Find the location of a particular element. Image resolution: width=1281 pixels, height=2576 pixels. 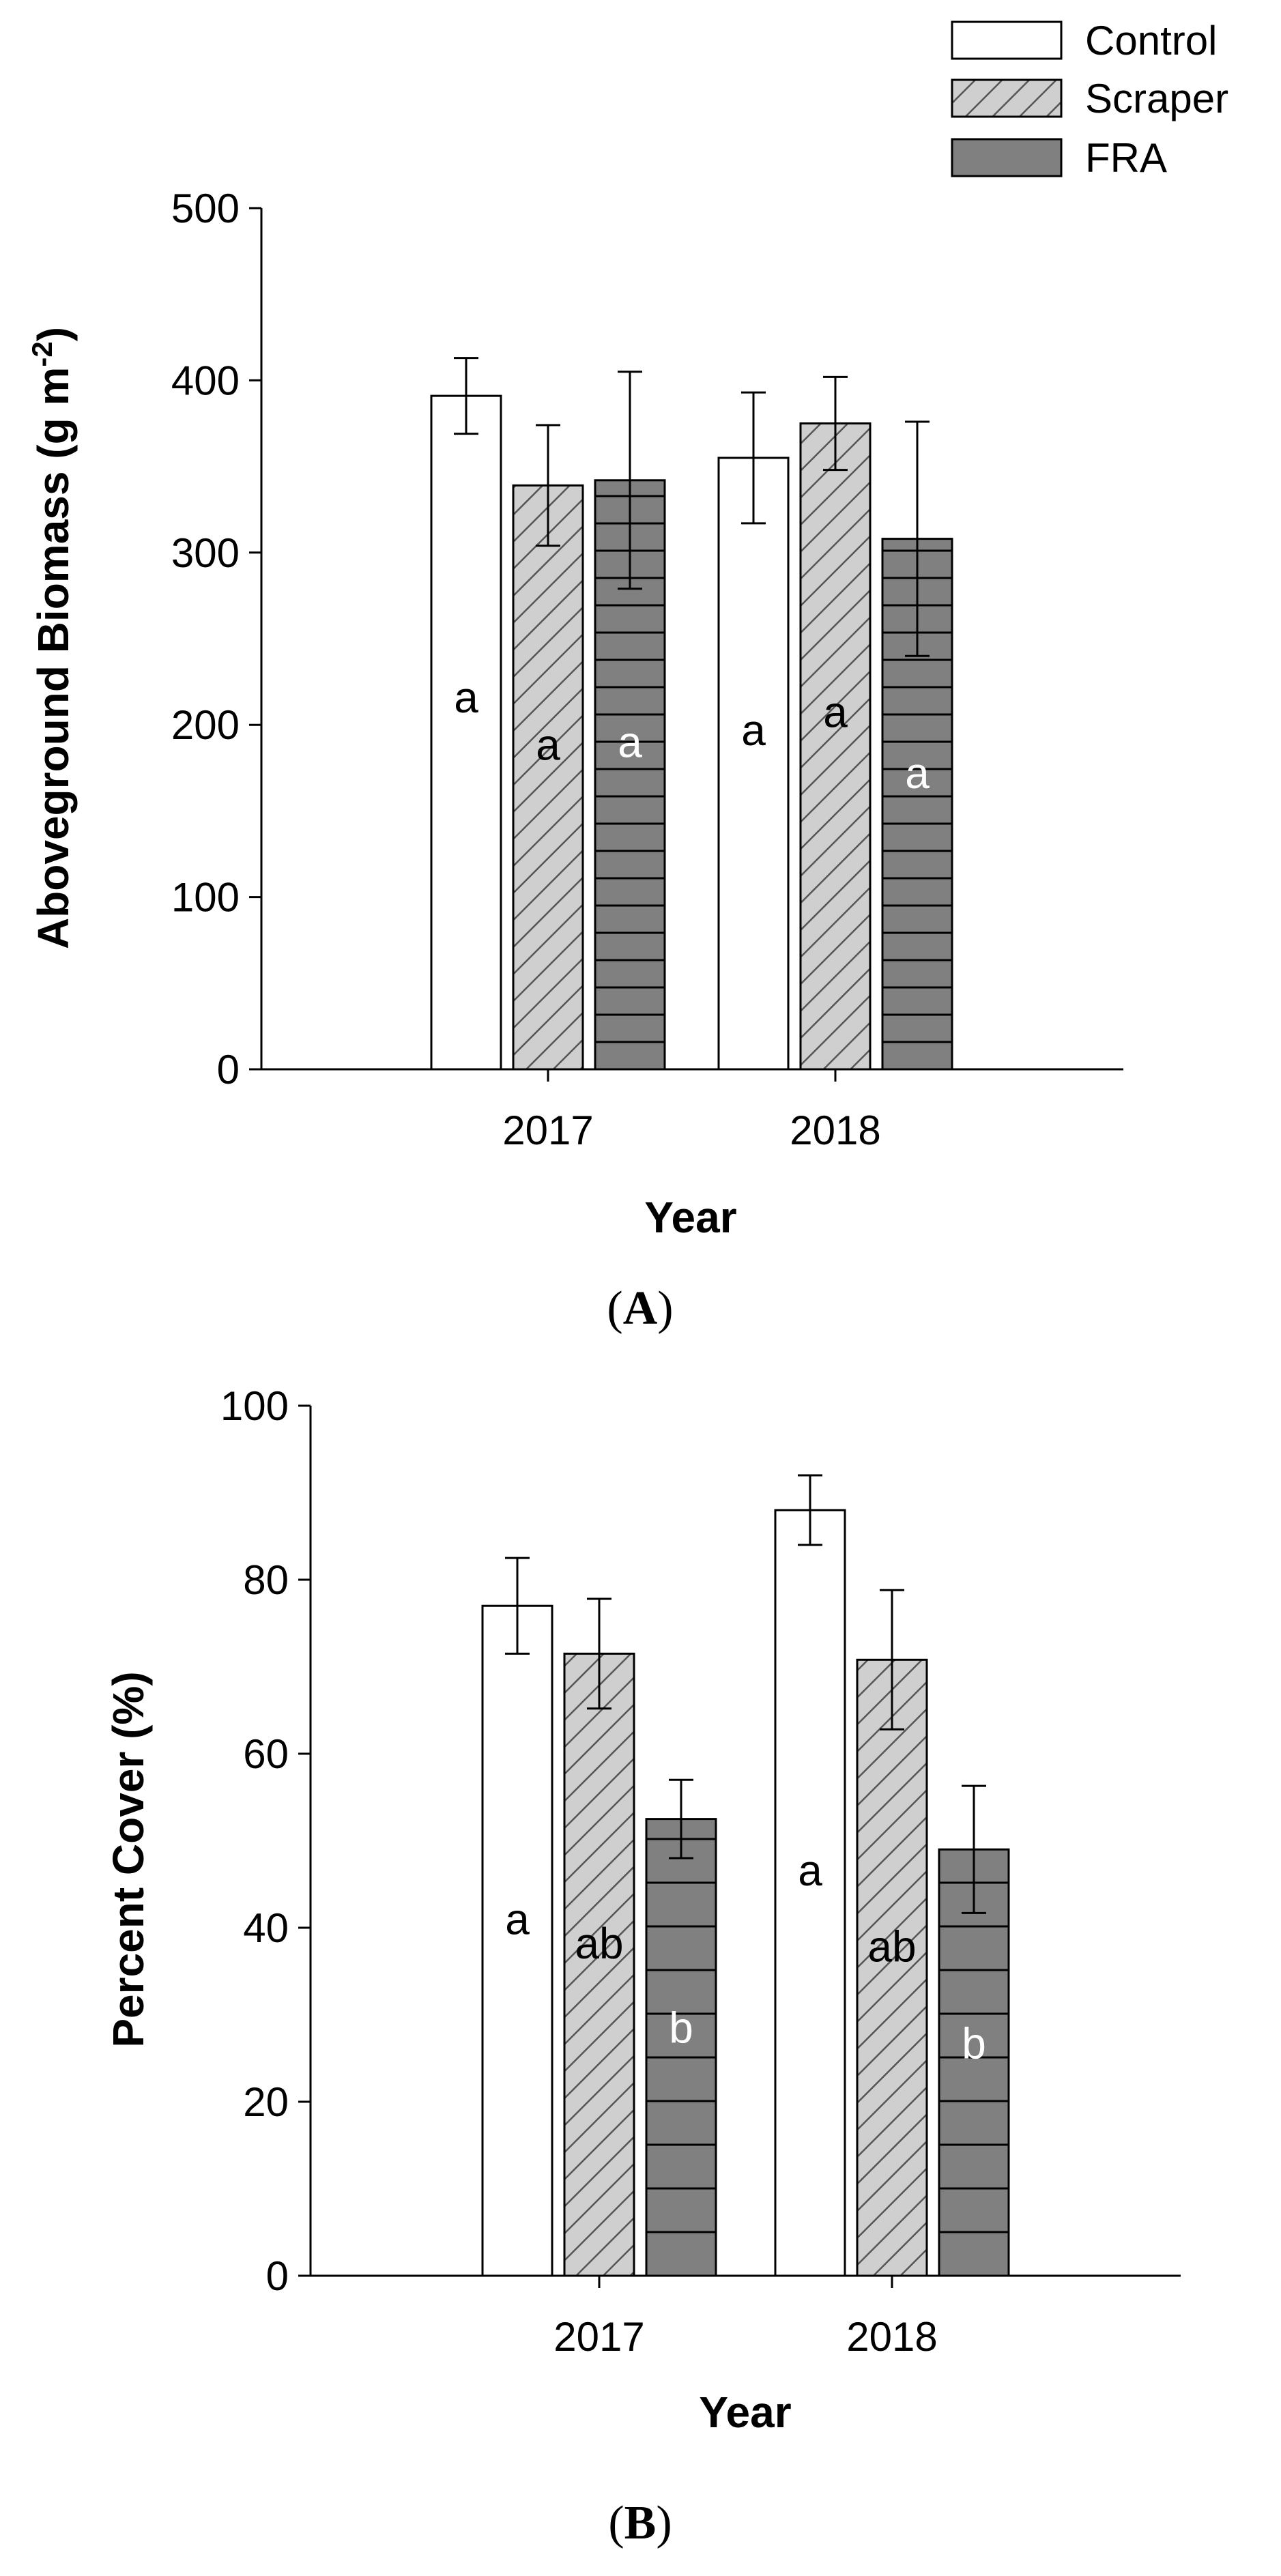

chart-b-x-tick-label: 2018 is located at coordinates (891, 2337).